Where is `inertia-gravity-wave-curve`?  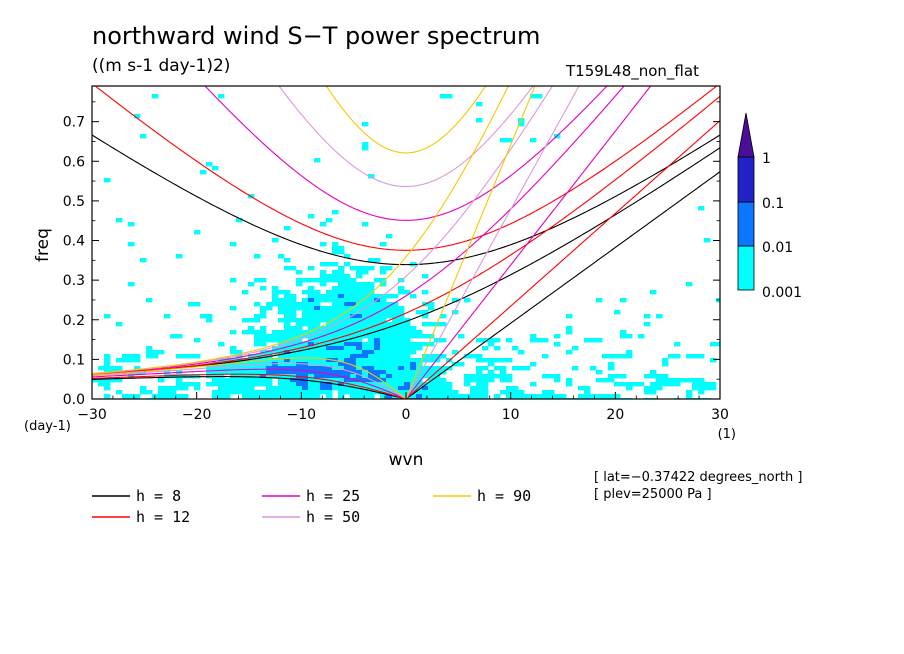 inertia-gravity-wave-curve is located at coordinates (406, 120).